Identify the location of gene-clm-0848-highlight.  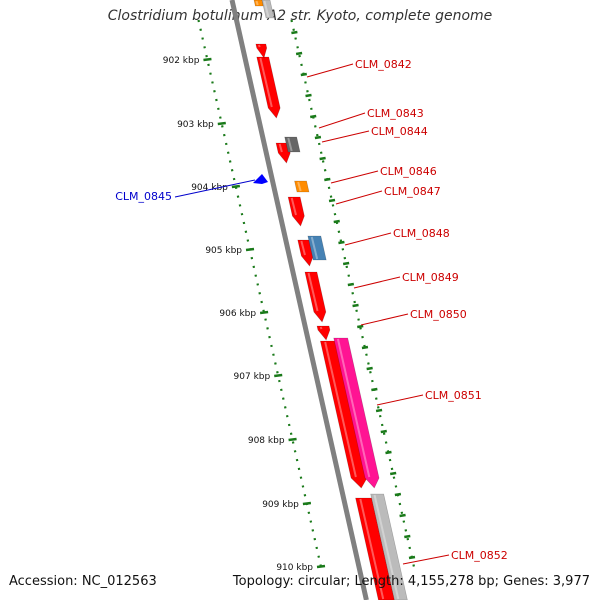
(314, 248).